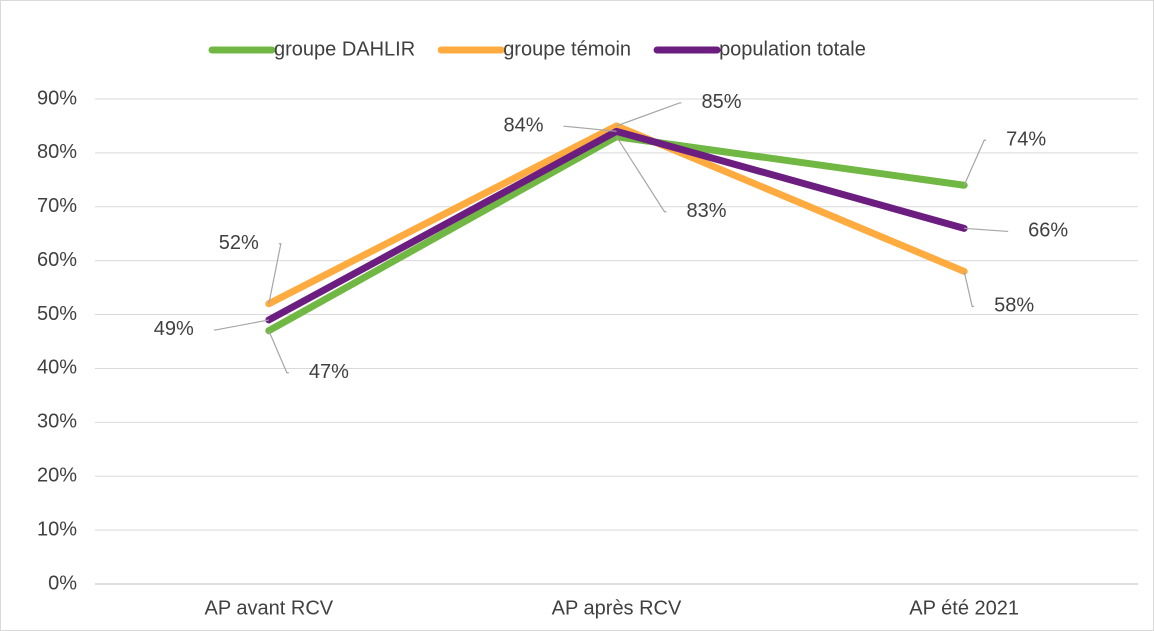 The image size is (1154, 631). I want to click on data-label: 83%, so click(707, 211).